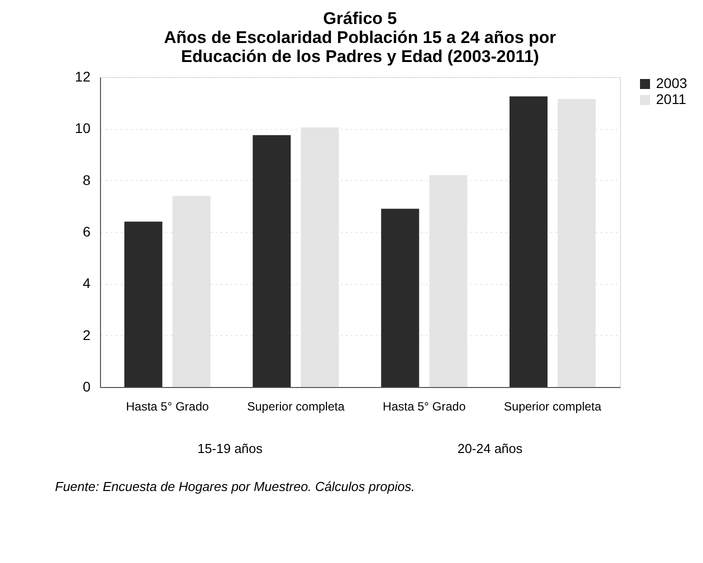  I want to click on y-tick-label: 0, so click(86, 386).